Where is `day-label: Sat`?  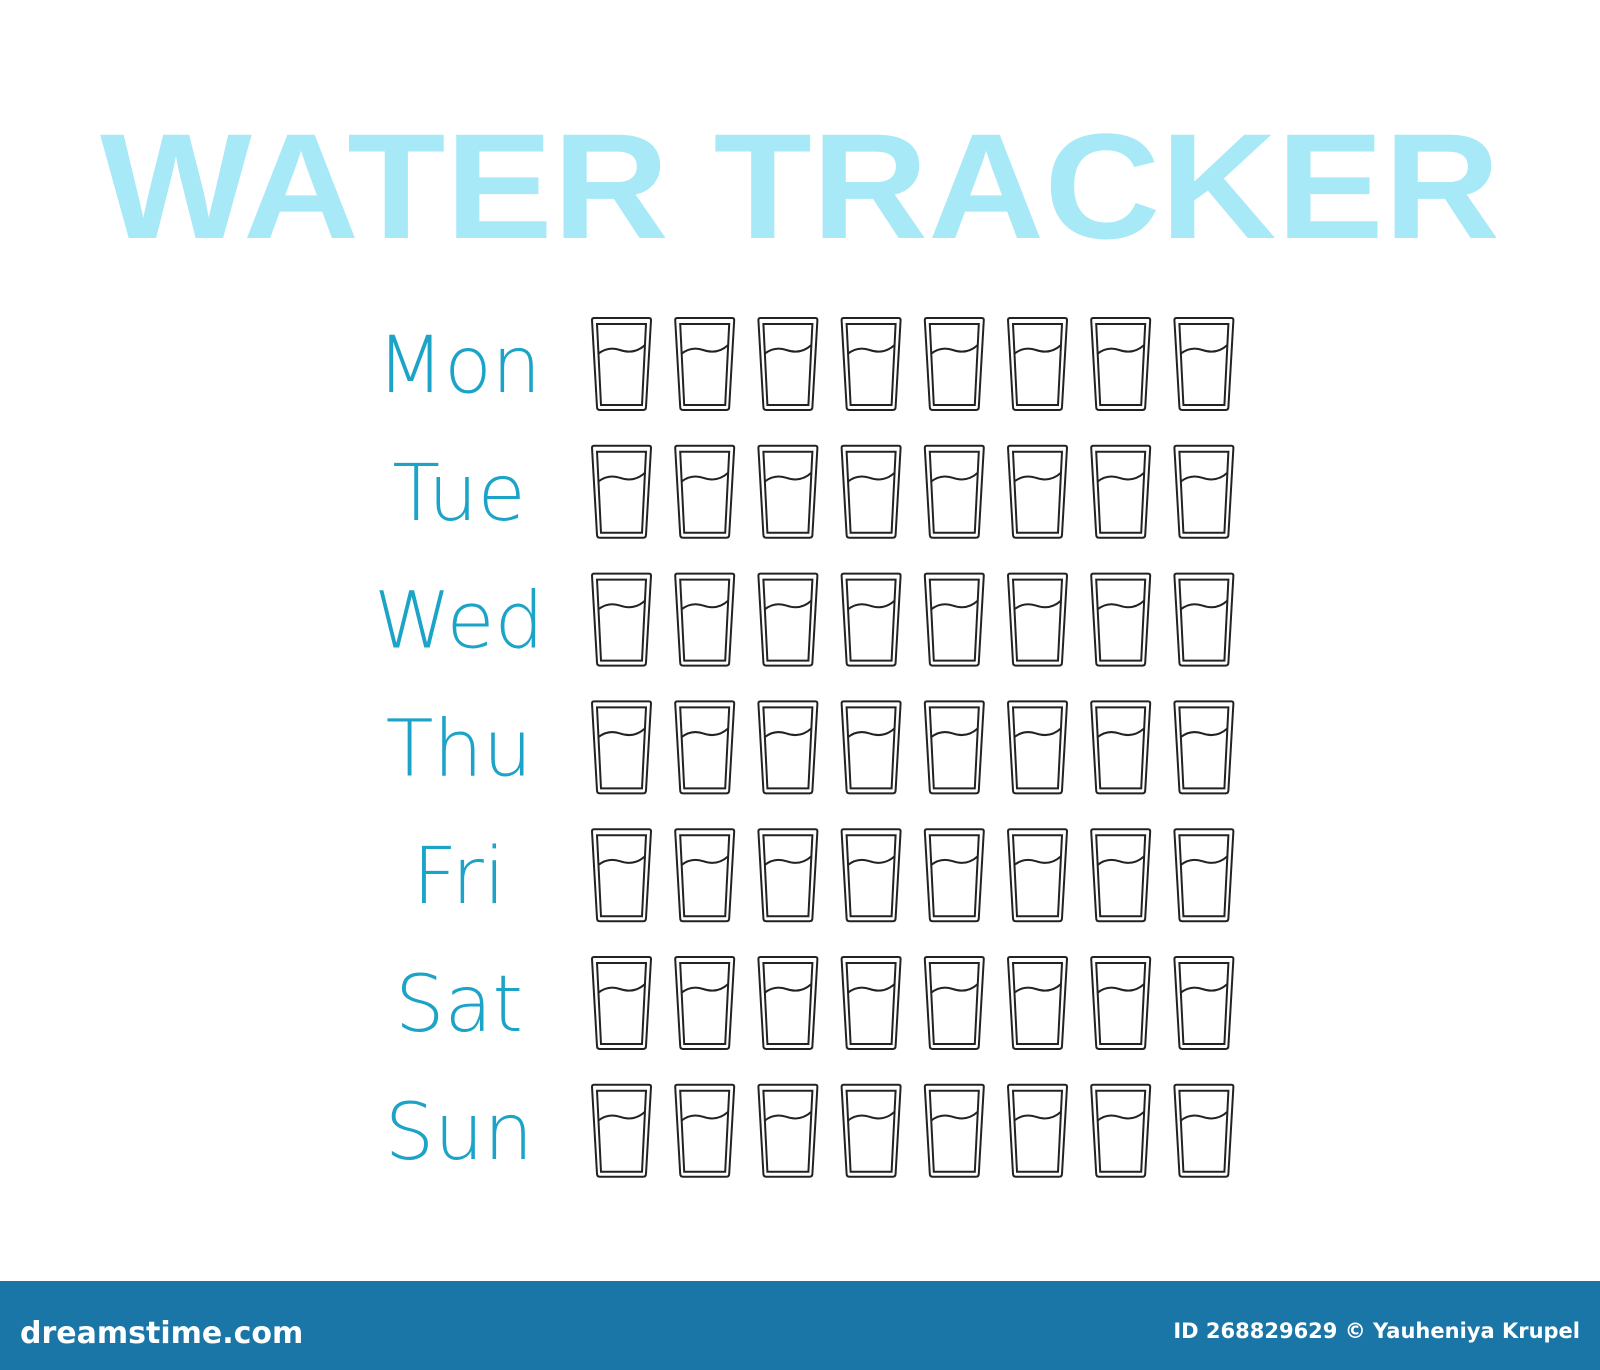 day-label: Sat is located at coordinates (459, 1005).